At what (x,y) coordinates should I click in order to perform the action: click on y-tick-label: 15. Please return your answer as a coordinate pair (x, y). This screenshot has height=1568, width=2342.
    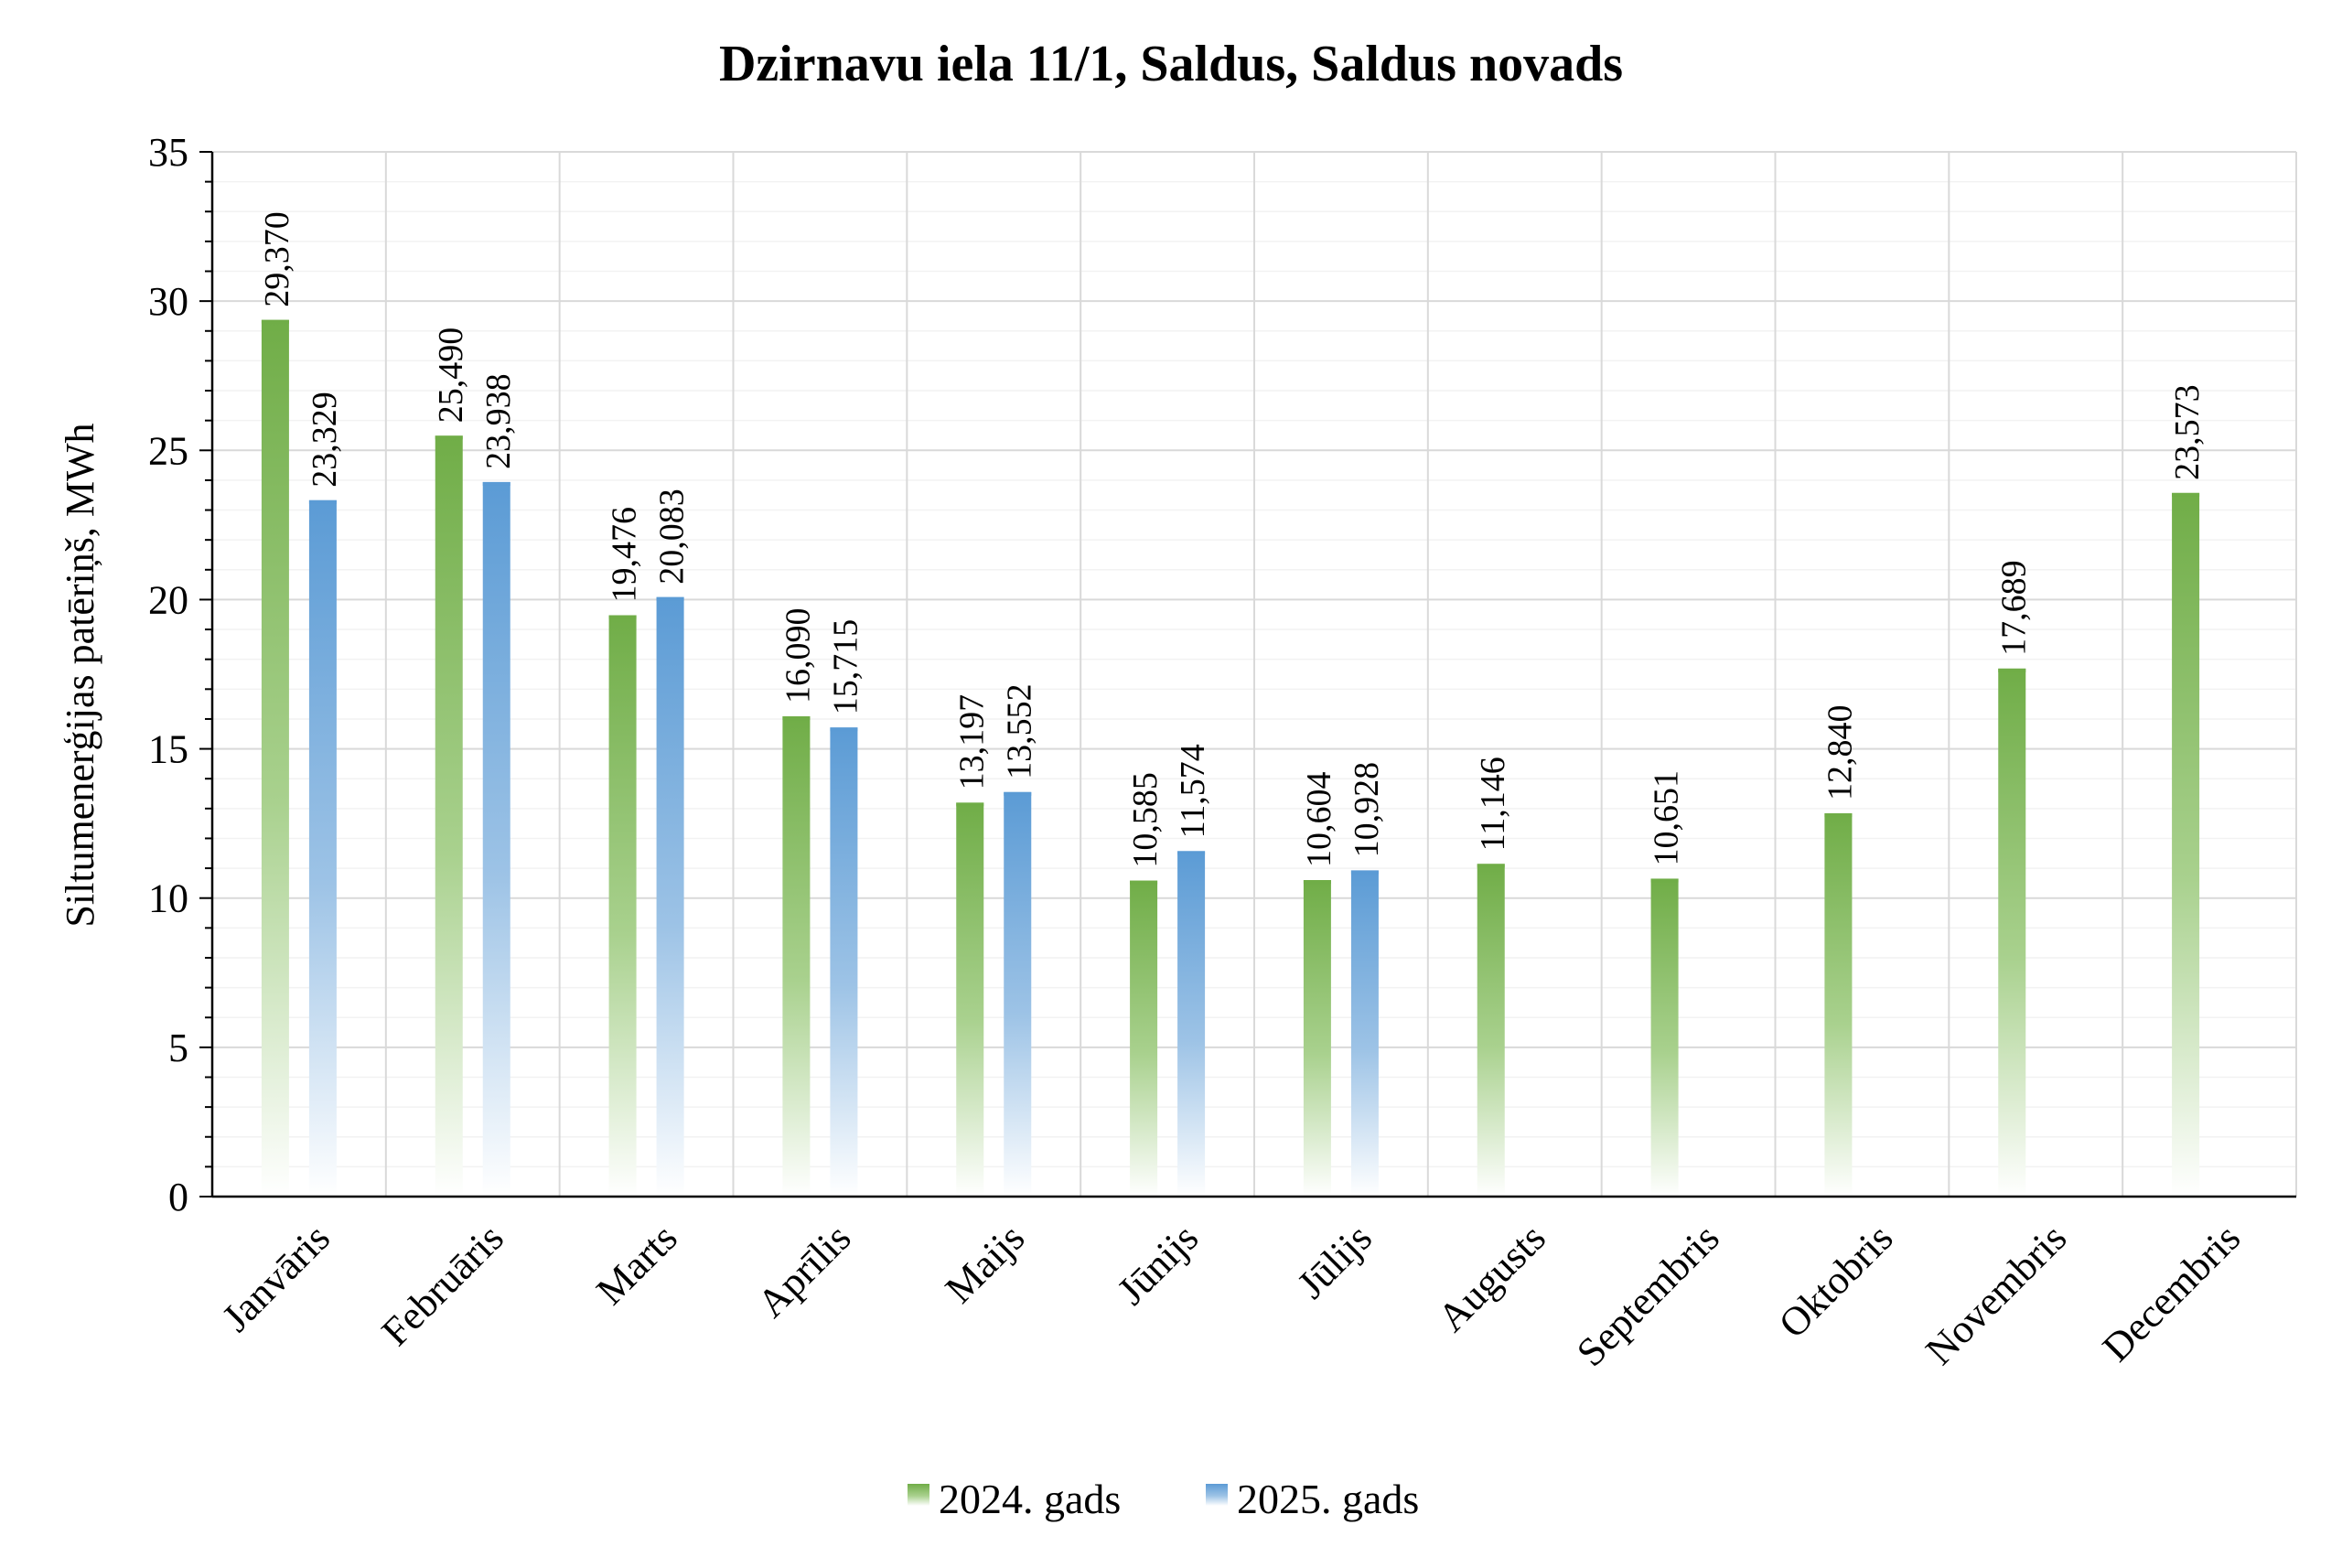
    Looking at the image, I should click on (168, 749).